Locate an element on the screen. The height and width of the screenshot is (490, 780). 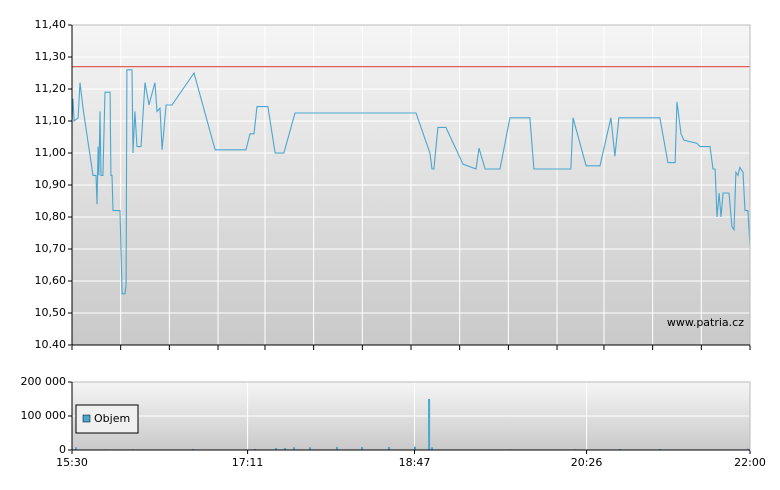
legend: Objem is located at coordinates (107, 419).